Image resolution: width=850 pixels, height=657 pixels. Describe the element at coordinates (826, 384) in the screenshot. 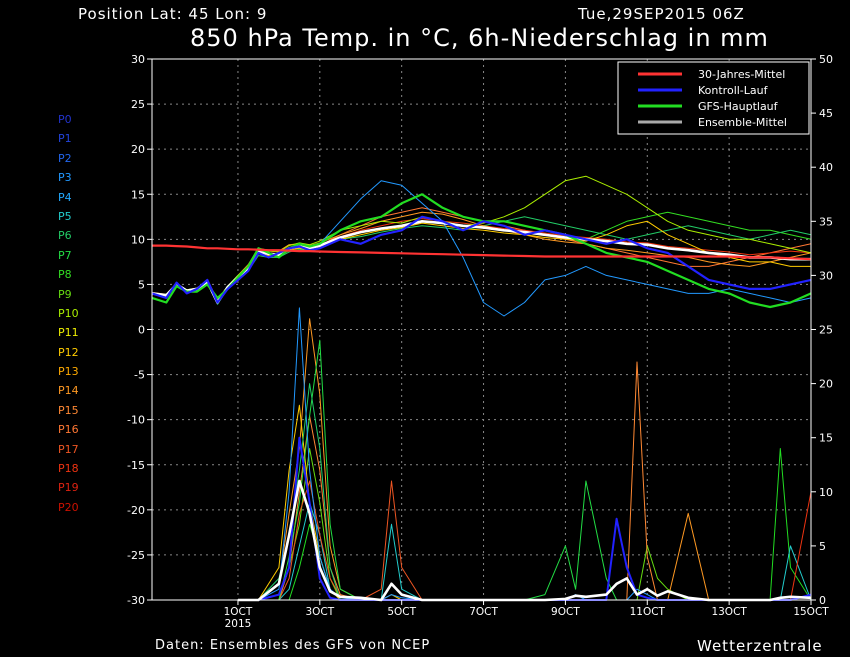

I see `y-right-tick-label: 20` at that location.